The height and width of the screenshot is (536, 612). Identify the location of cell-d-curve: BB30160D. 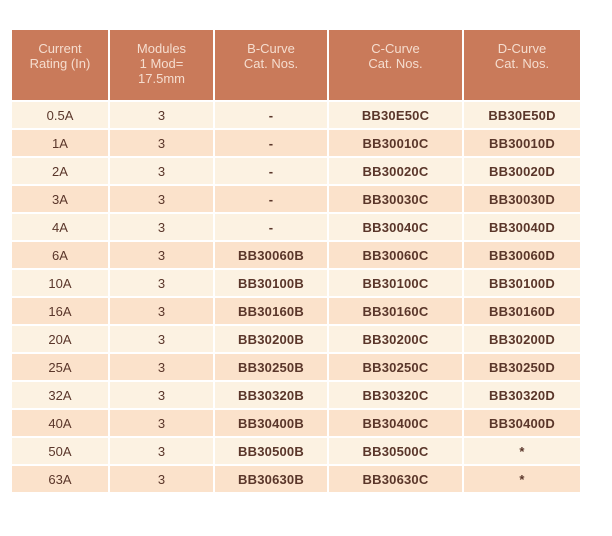
(522, 311).